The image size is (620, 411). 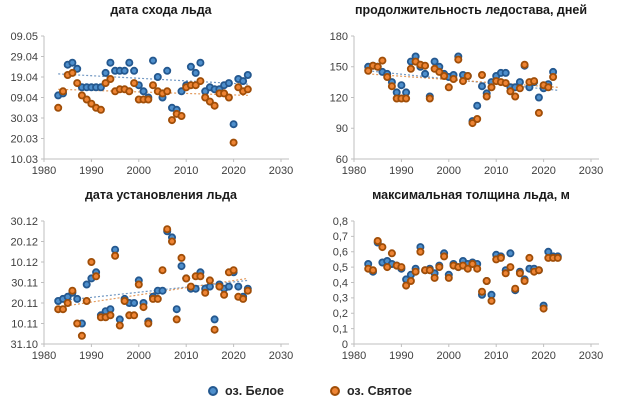 What do you see at coordinates (24, 78) in the screenshot?
I see `y-tick-label: 19.04` at bounding box center [24, 78].